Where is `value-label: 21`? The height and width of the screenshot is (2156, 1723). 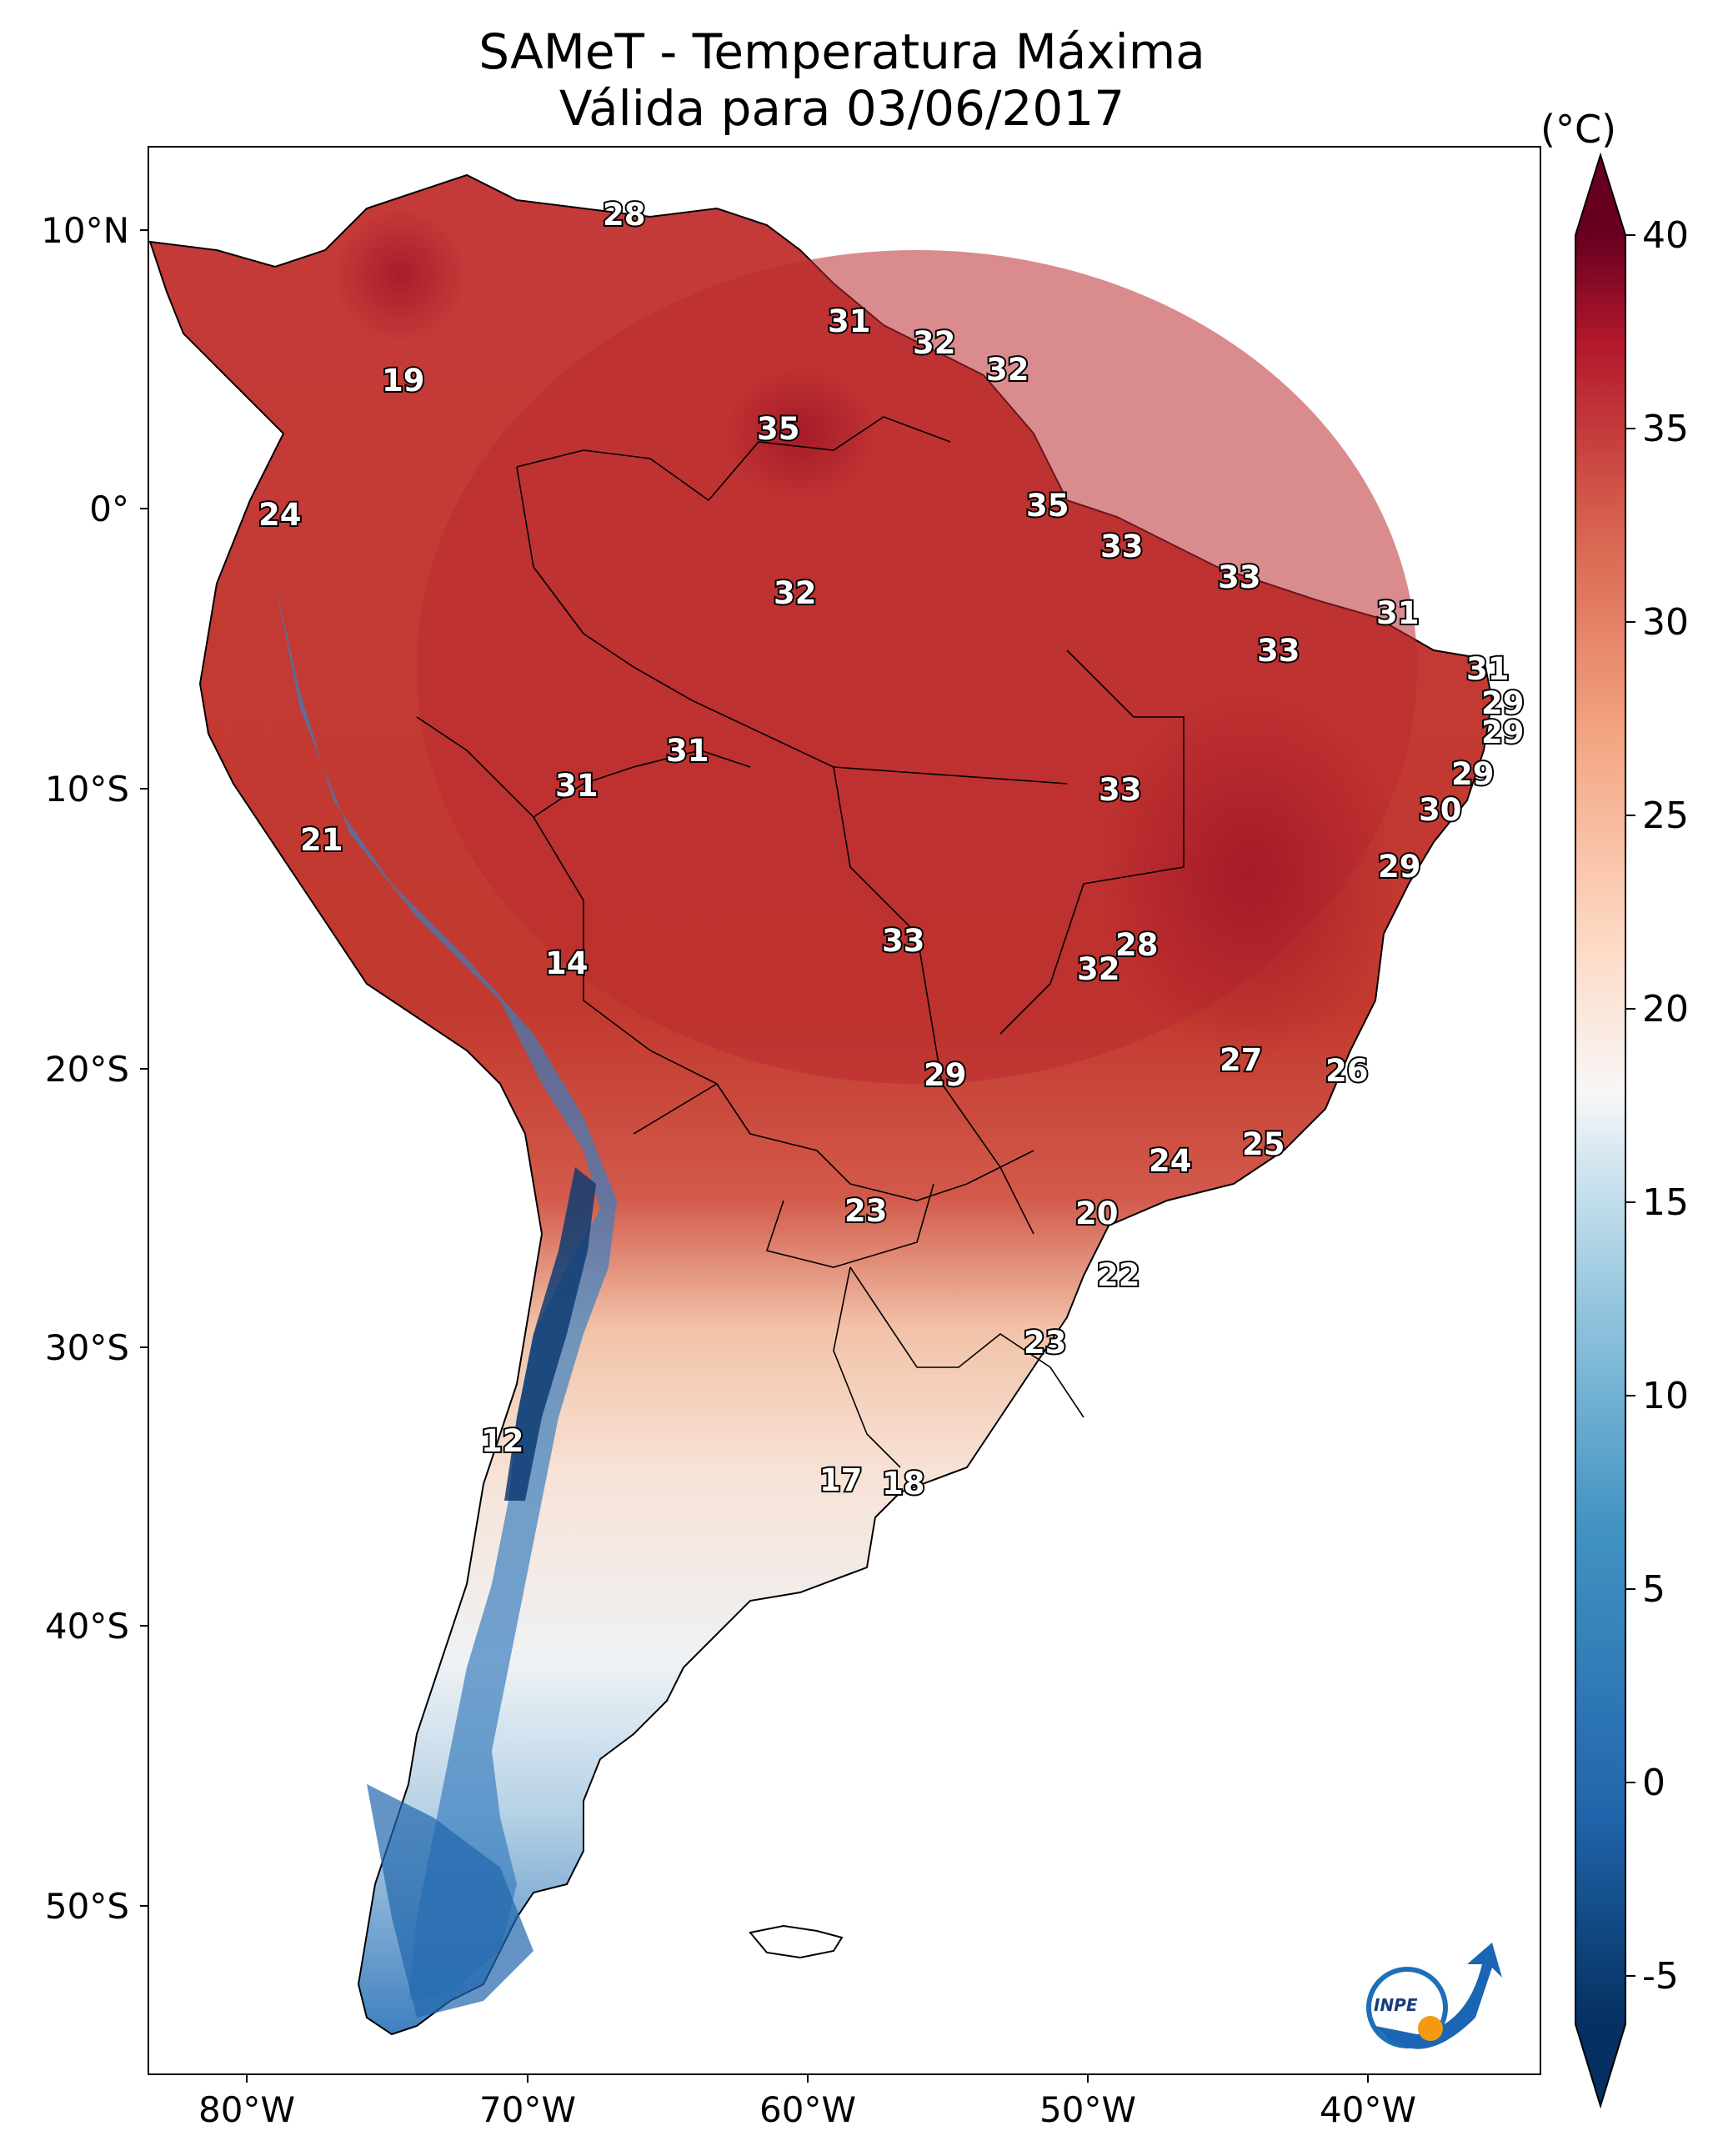 value-label: 21 is located at coordinates (321, 840).